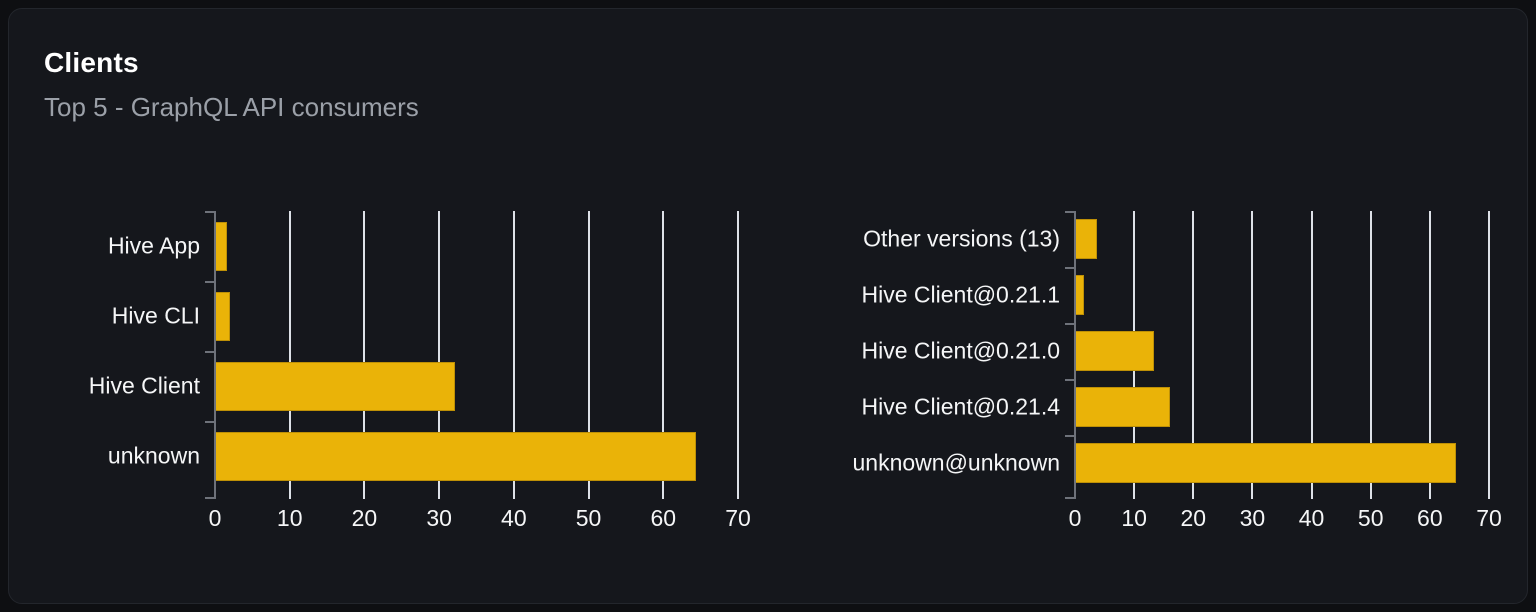 The image size is (1536, 612). I want to click on category-label: Hive Client@0.21.1, so click(961, 294).